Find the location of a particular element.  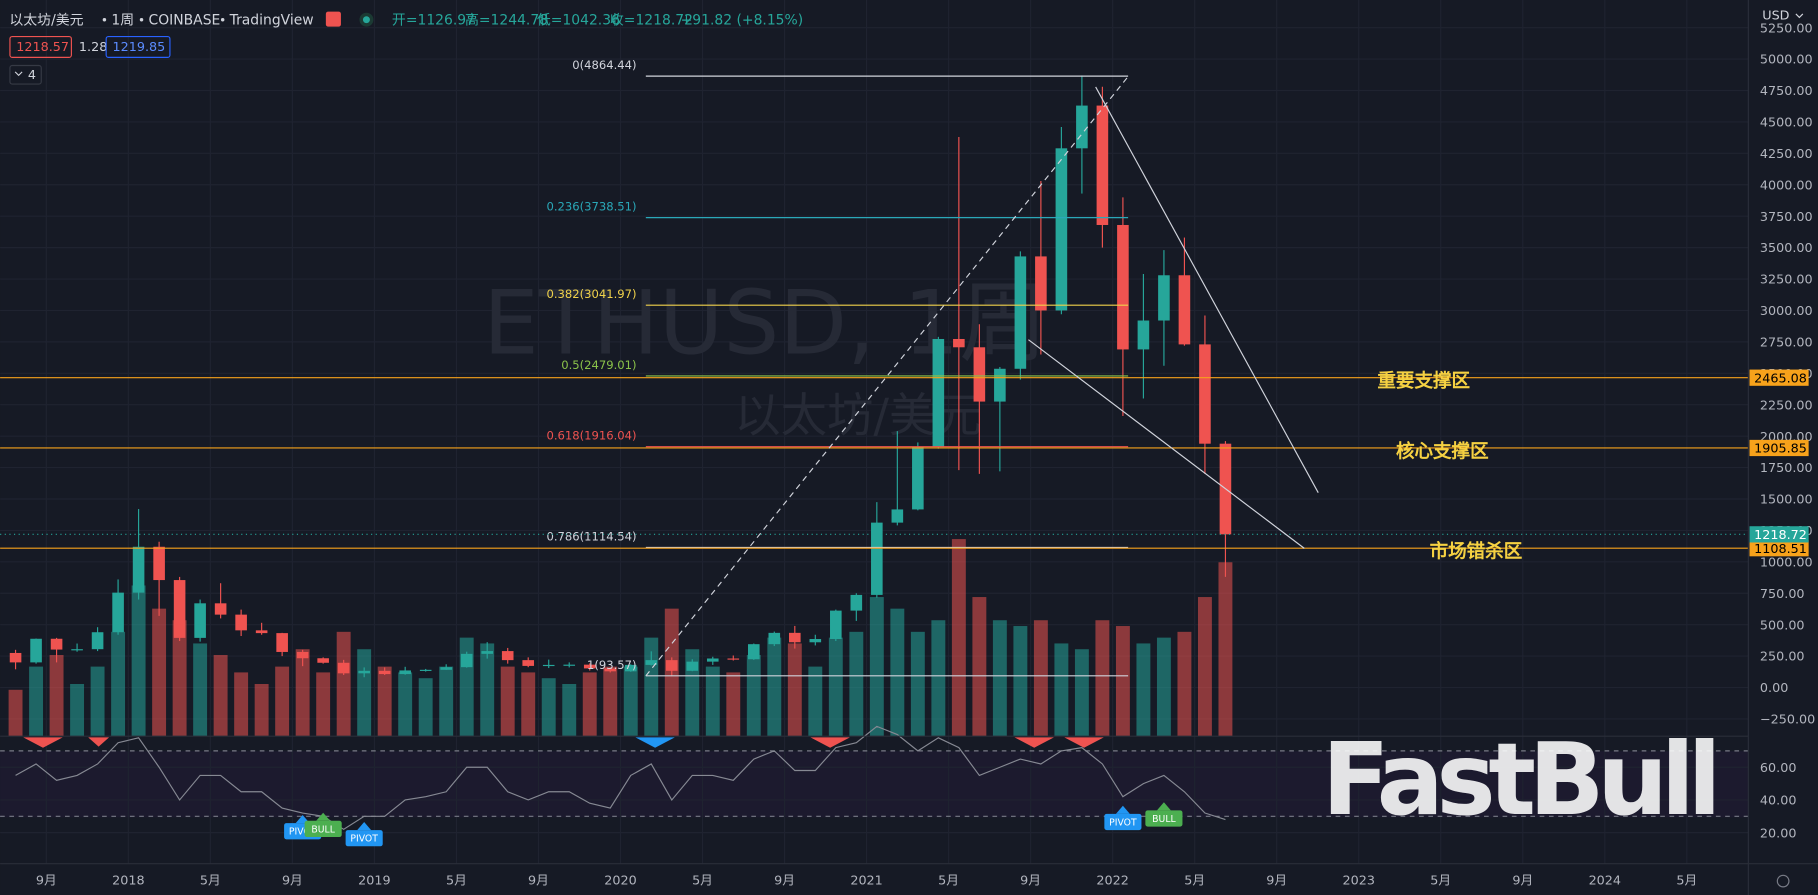

price-tag-label: 1905.85 is located at coordinates (1780, 449).